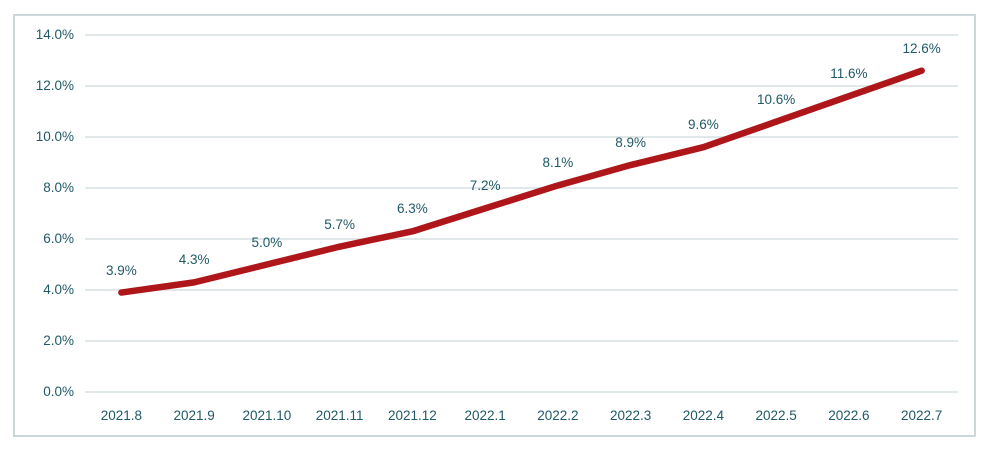 The height and width of the screenshot is (454, 998). I want to click on x-axis-tick-label: 2022.3, so click(630, 415).